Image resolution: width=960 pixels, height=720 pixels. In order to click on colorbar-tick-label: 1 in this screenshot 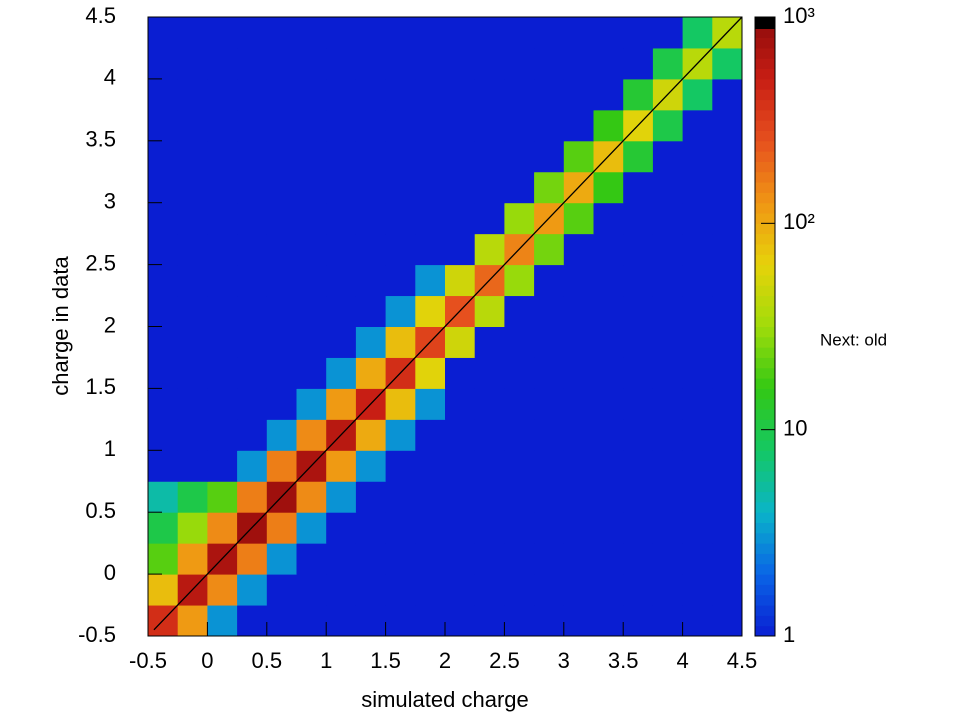, I will do `click(789, 634)`.